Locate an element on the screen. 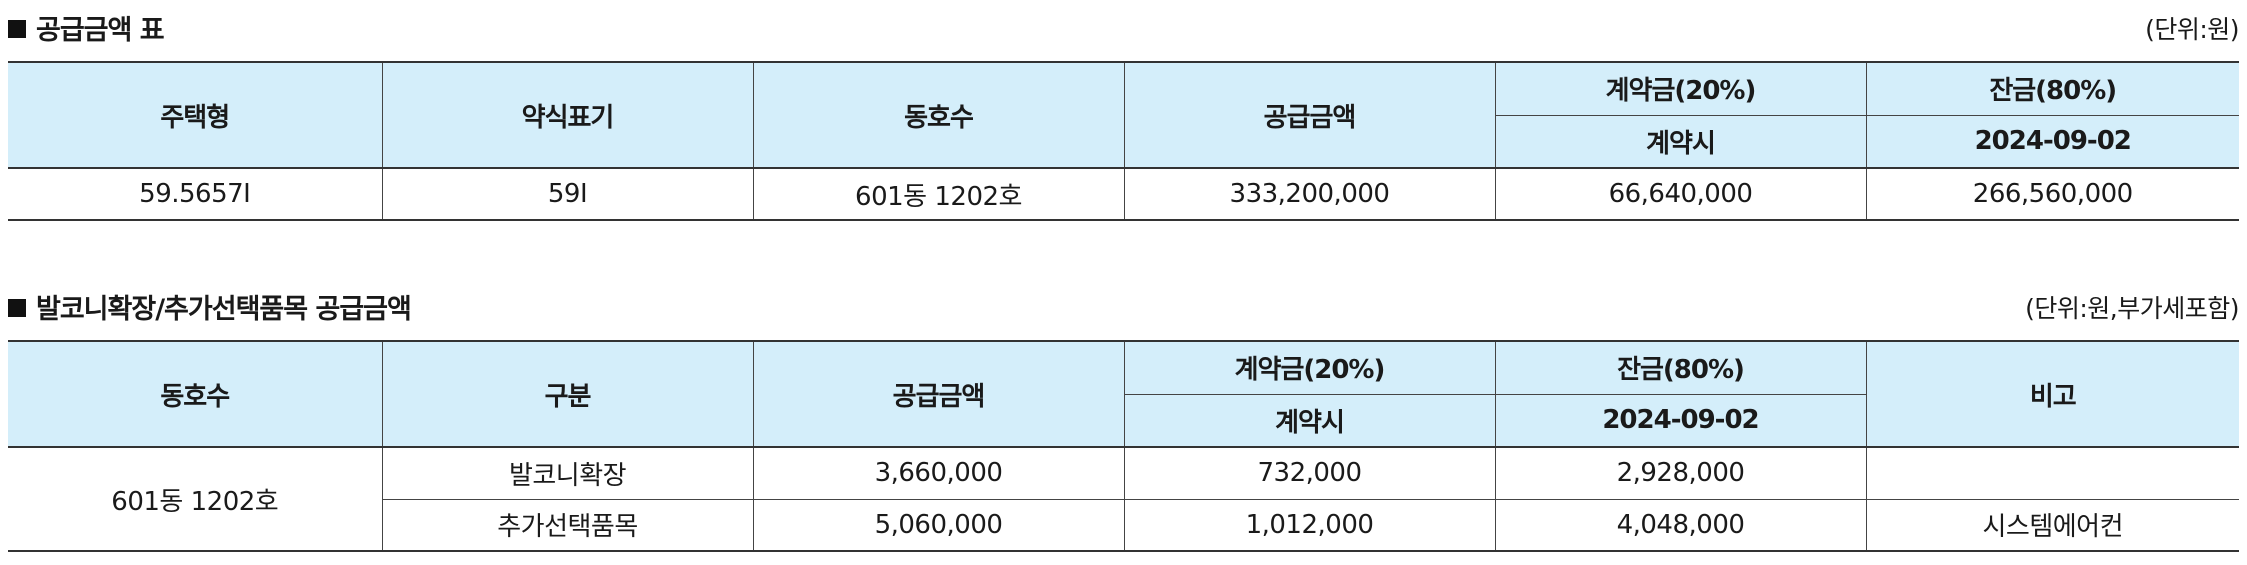  cell-category: 추가선택품목 is located at coordinates (568, 525).